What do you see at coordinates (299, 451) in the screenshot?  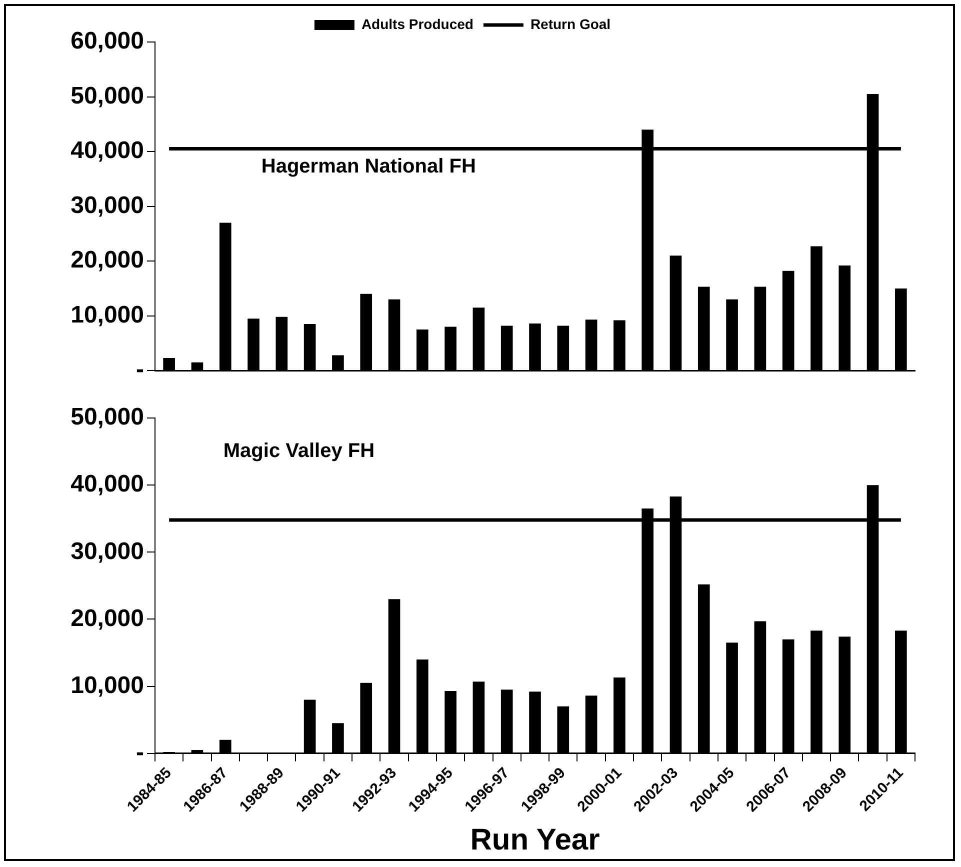 I see `annotation: Magic Valley FH` at bounding box center [299, 451].